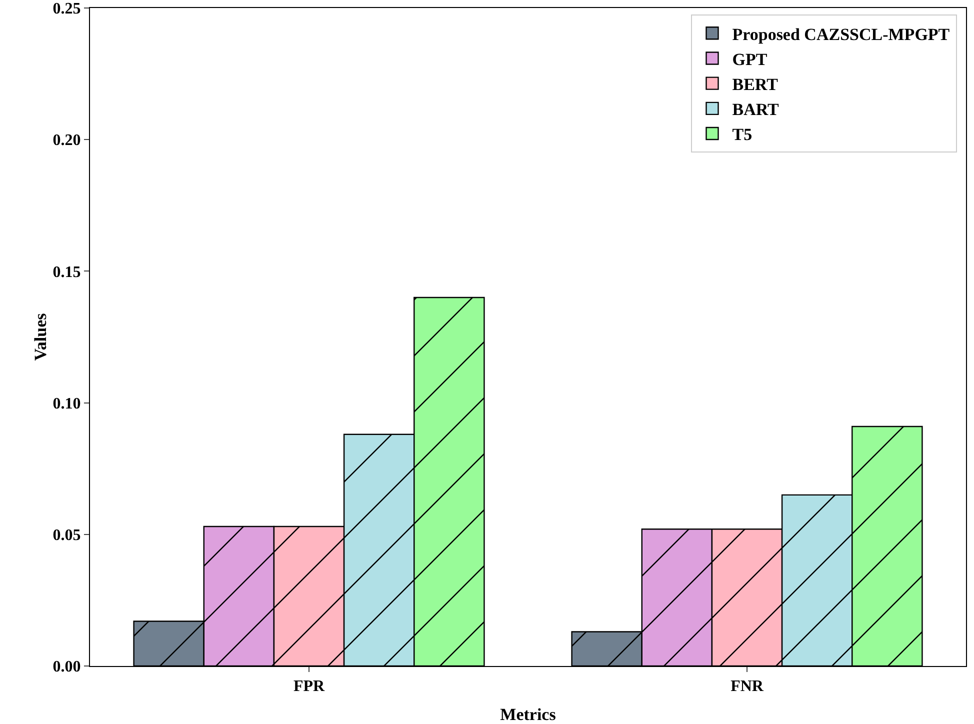  I want to click on x-tick-label: FNR, so click(747, 687).